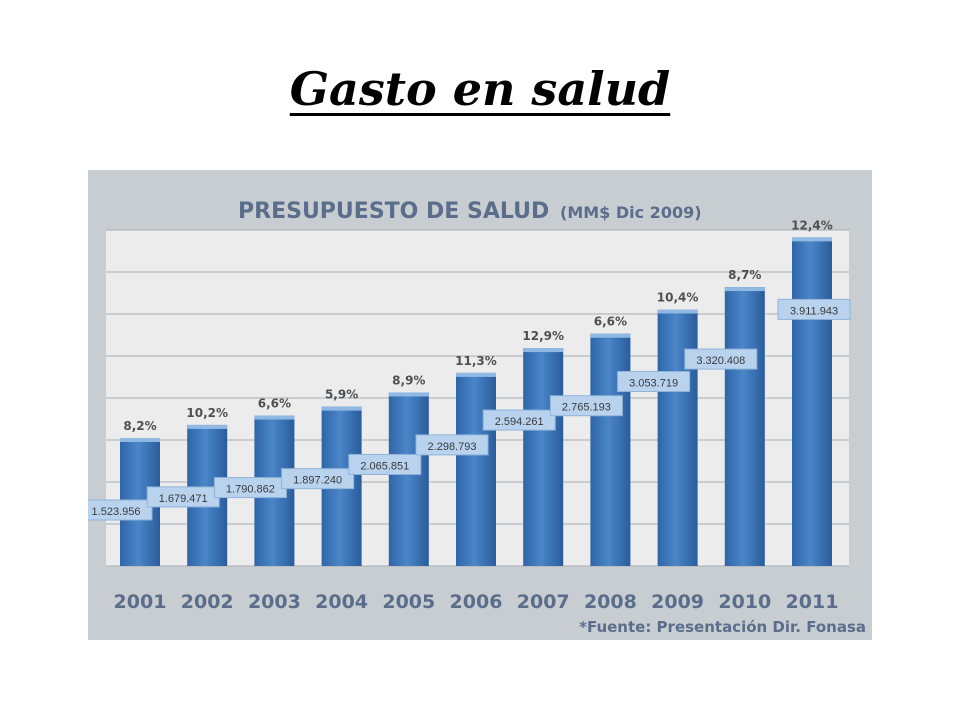  I want to click on x-tick-label: 2001, so click(140, 602).